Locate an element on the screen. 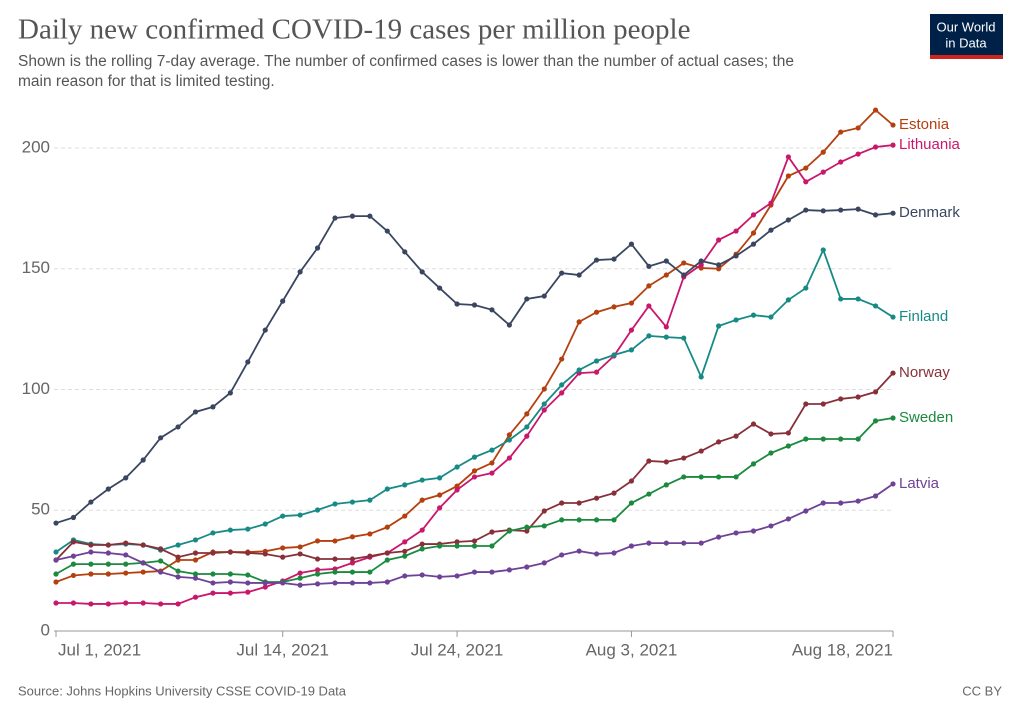 This screenshot has width=1020, height=720. series-label: Norway is located at coordinates (924, 372).